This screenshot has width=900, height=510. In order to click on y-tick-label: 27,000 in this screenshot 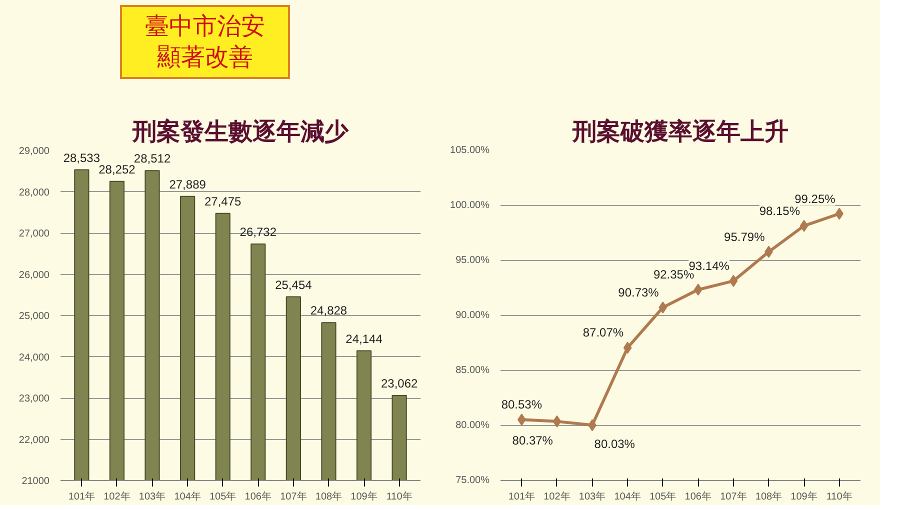, I will do `click(34, 234)`.